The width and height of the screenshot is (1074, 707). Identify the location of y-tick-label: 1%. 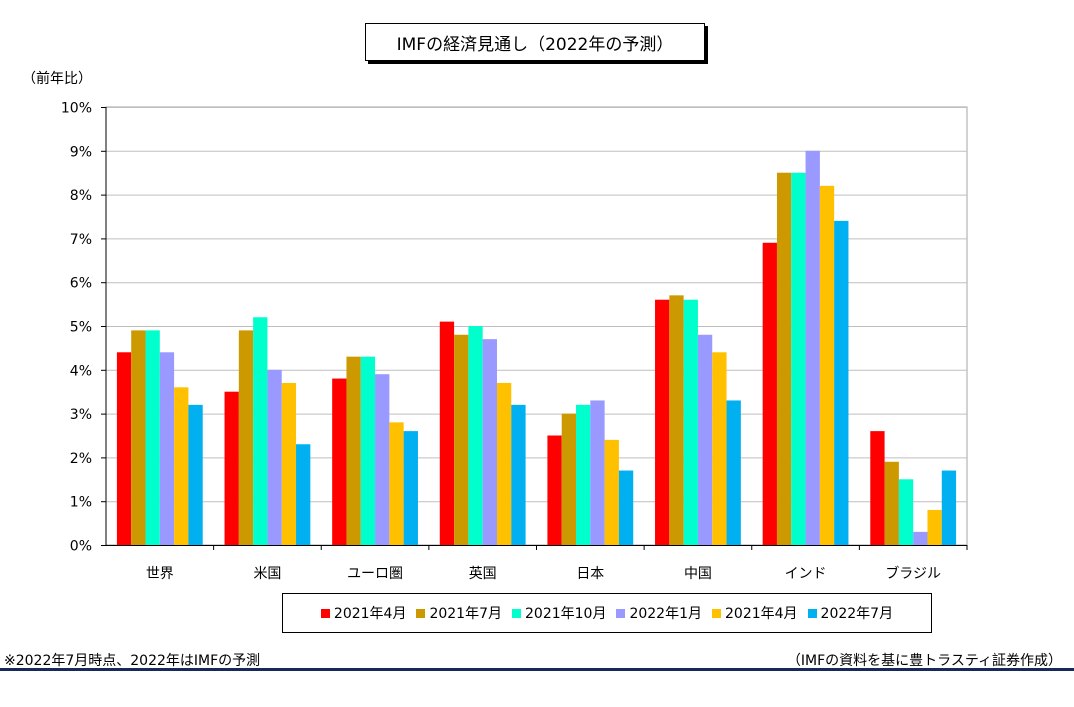
(81, 503).